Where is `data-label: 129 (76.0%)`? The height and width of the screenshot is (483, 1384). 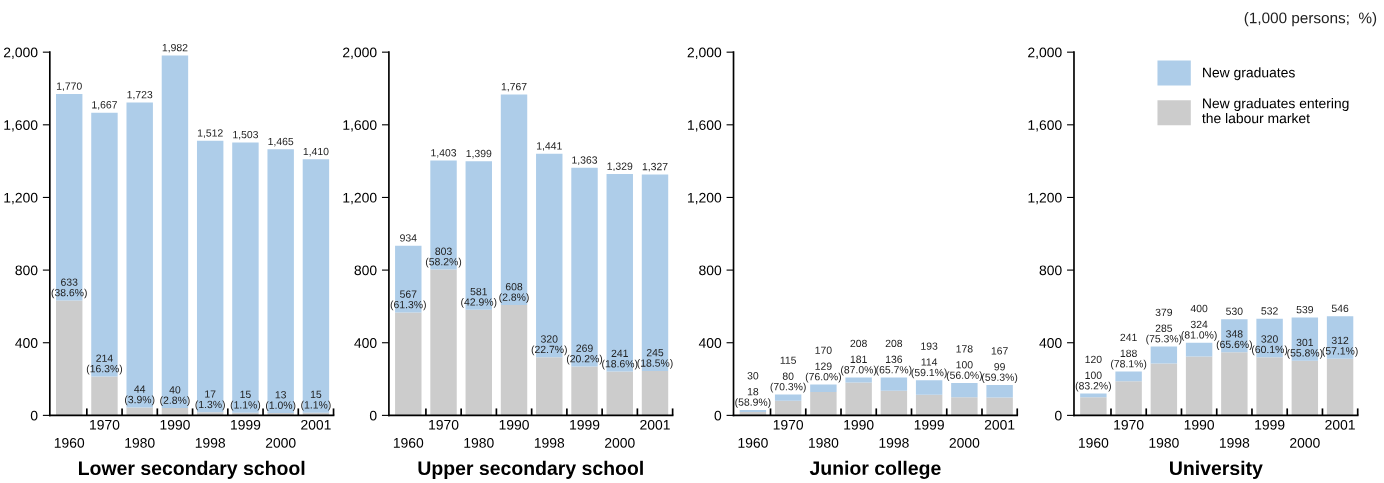 data-label: 129 (76.0%) is located at coordinates (823, 372).